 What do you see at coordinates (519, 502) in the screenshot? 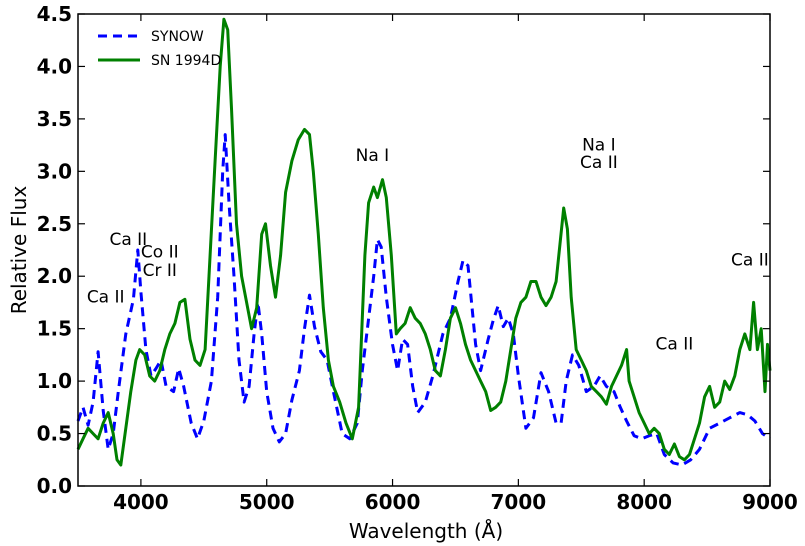
I see `x-tick-label: 7000` at bounding box center [519, 502].